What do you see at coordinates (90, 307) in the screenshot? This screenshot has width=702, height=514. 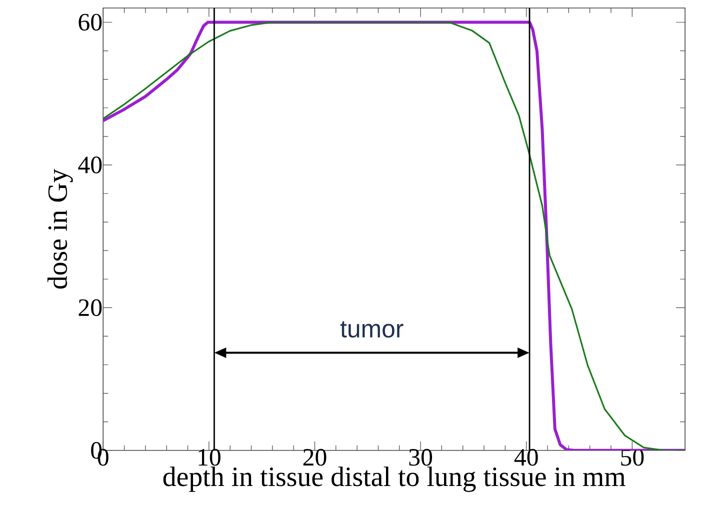 I see `y-tick-label: 20` at bounding box center [90, 307].